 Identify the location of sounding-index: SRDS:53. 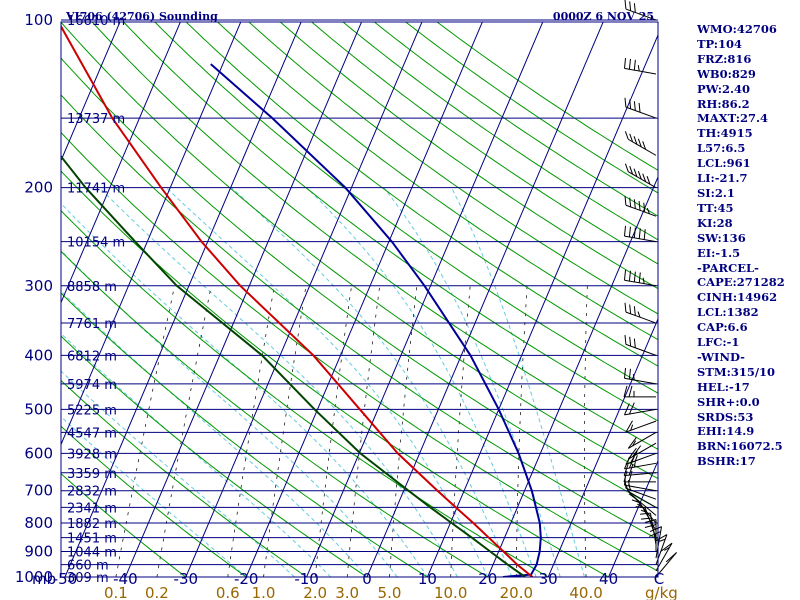
(725, 416).